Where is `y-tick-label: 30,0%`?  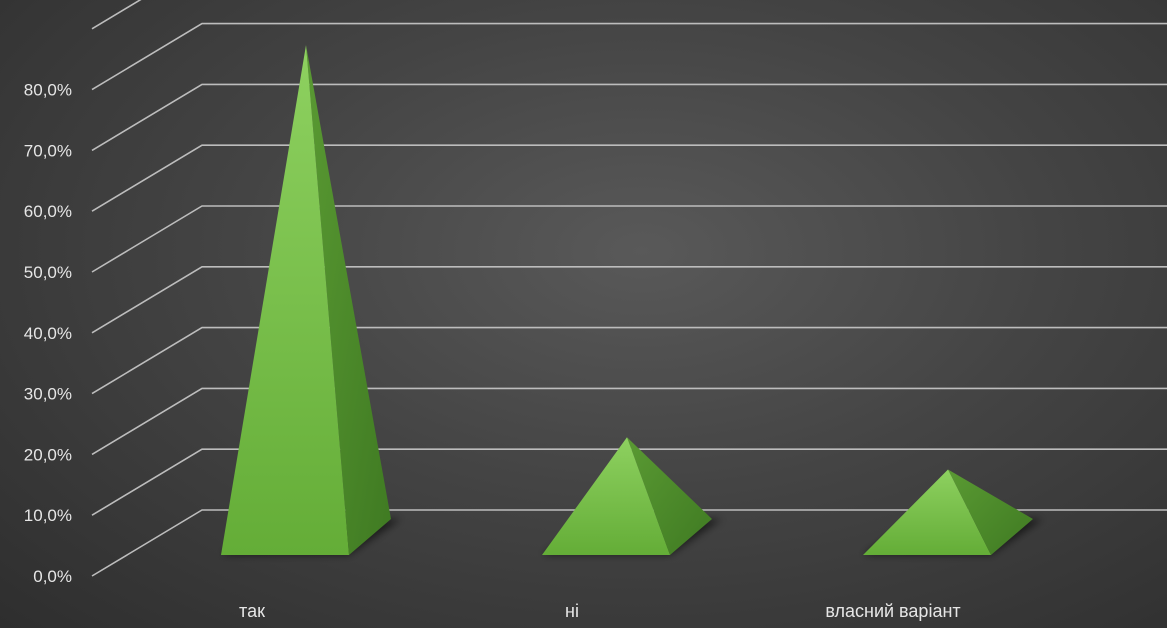
y-tick-label: 30,0% is located at coordinates (48, 394).